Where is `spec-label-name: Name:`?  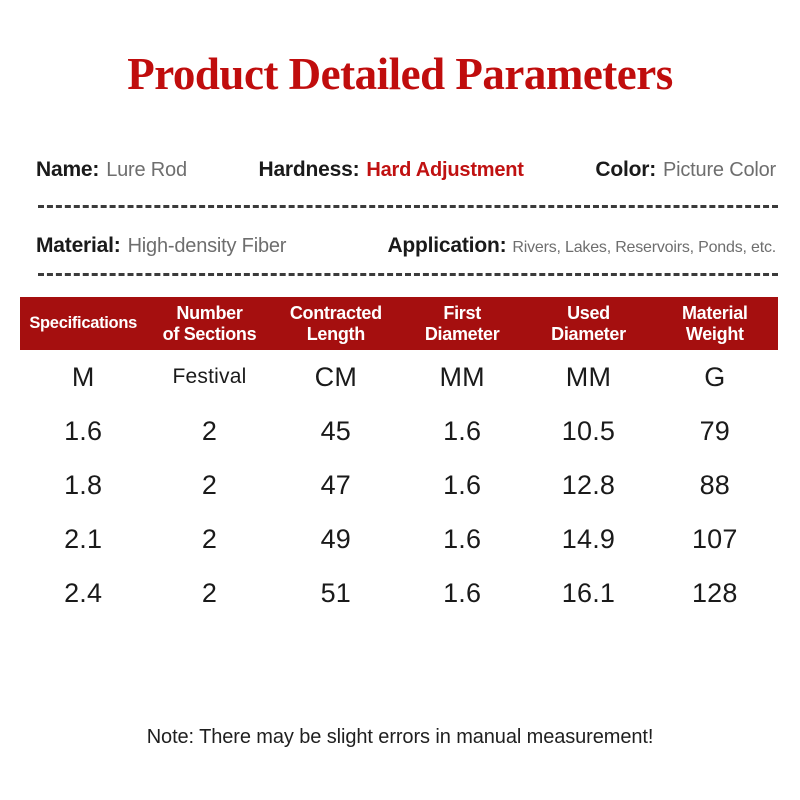 spec-label-name: Name: is located at coordinates (68, 169).